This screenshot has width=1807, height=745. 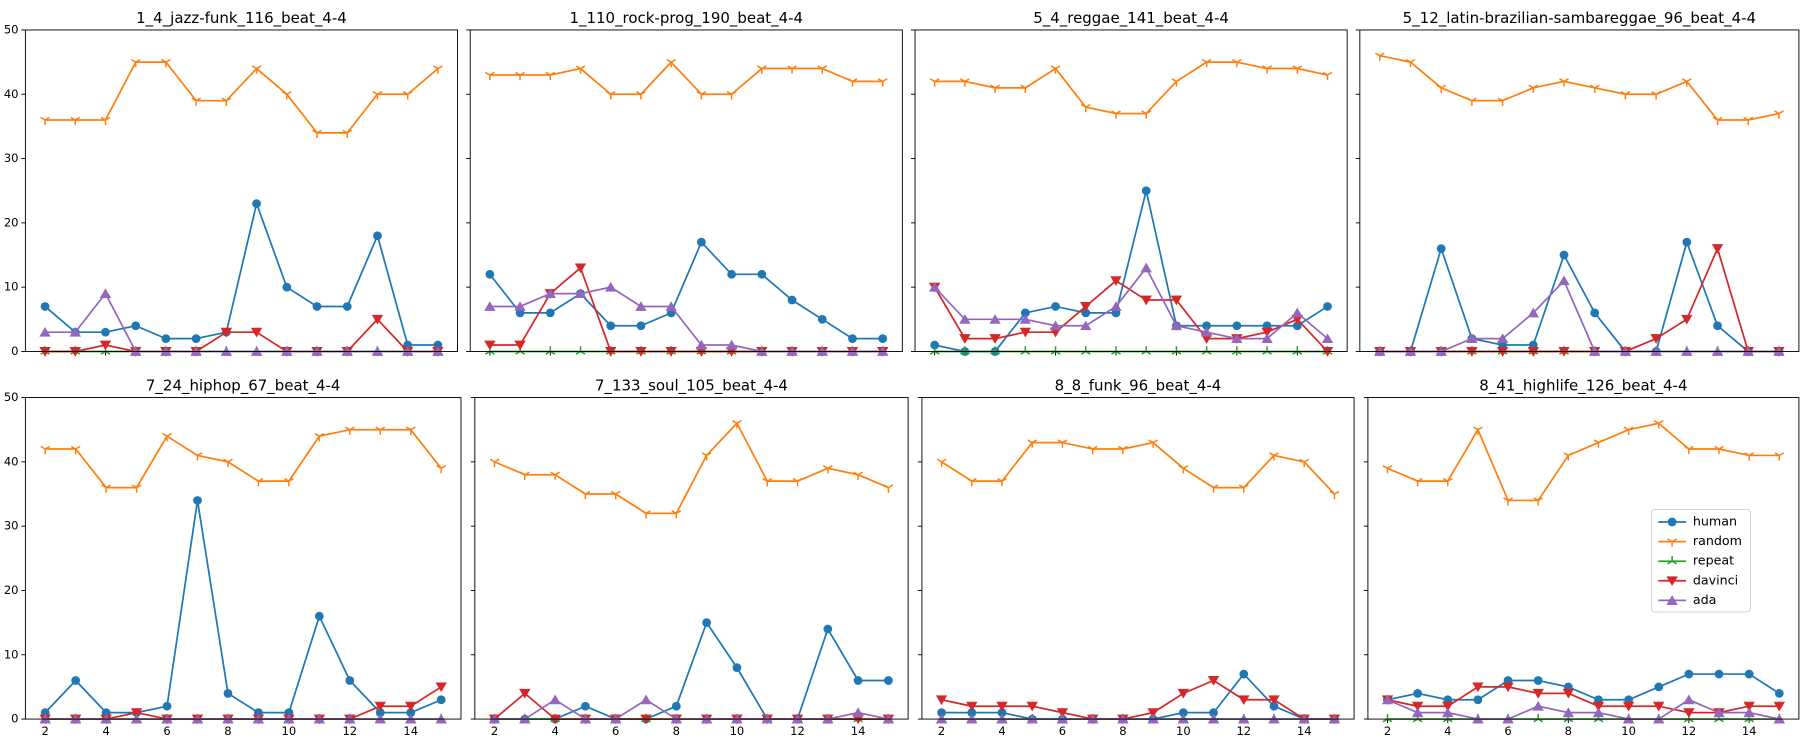 What do you see at coordinates (11, 94) in the screenshot?
I see `y-tick-label: 40` at bounding box center [11, 94].